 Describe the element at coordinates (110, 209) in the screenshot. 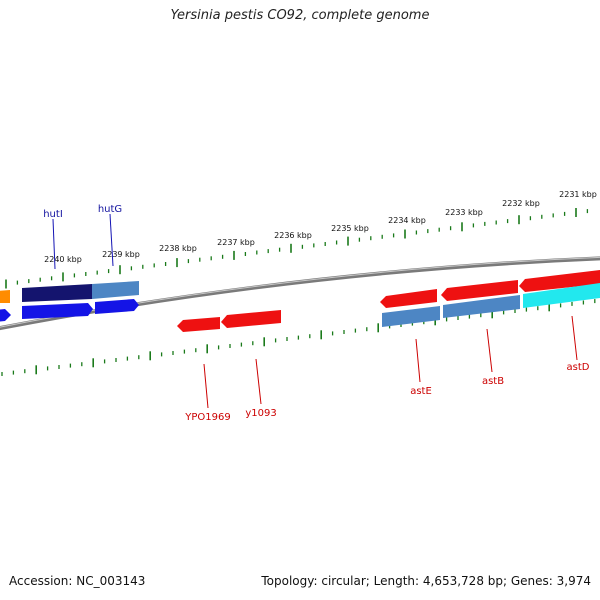

I see `gene-label-hutG: hutG` at that location.